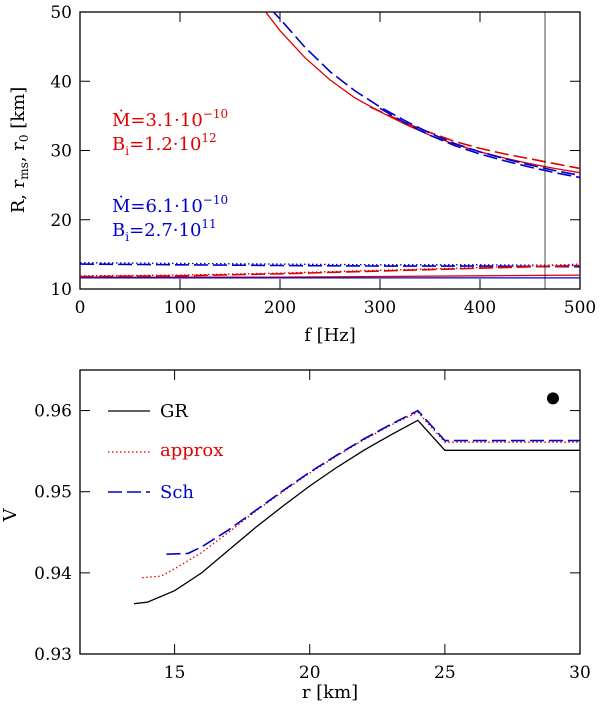 The width and height of the screenshot is (600, 708). Describe the element at coordinates (426, 94) in the screenshot. I see `top-series-blue-dashed-r0-a` at that location.